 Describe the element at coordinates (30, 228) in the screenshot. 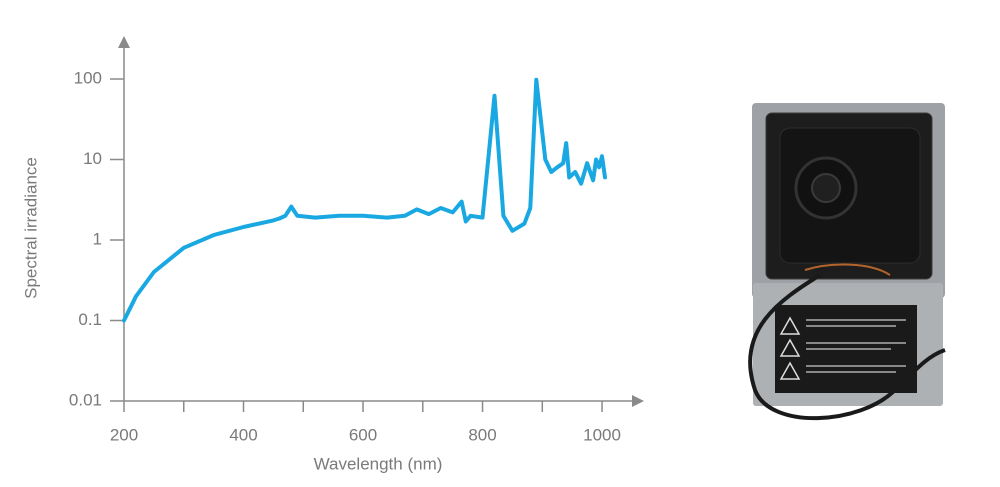

I see `y-axis-label: Spectral irradiance` at that location.